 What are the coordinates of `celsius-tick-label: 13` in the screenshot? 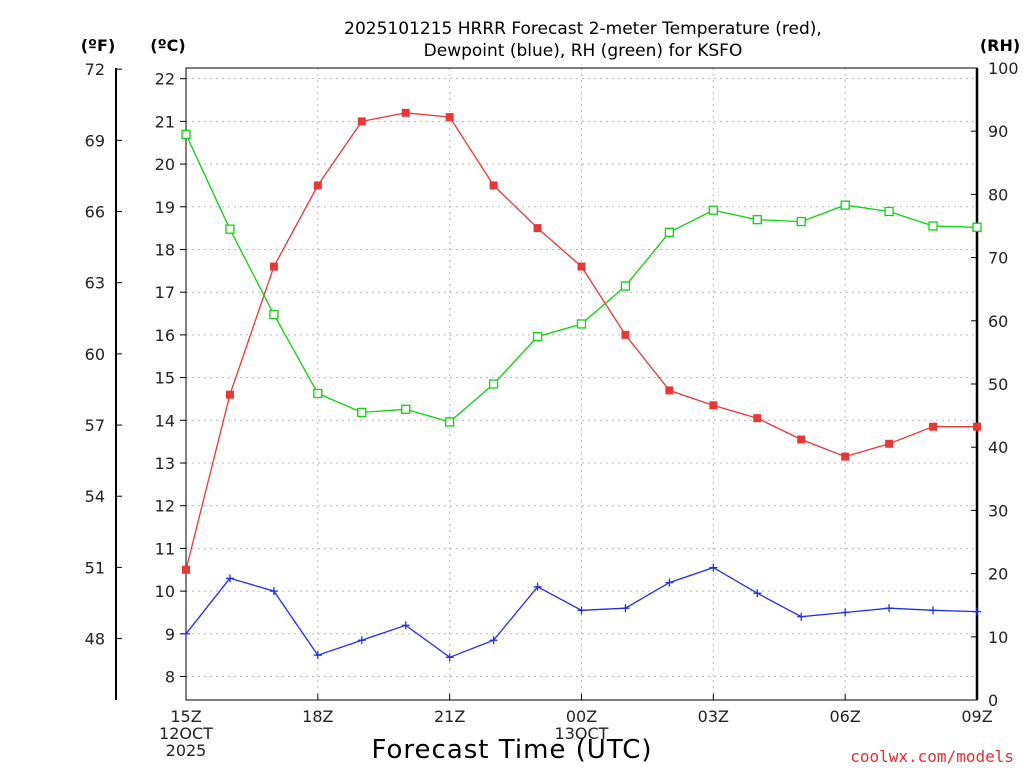 It's located at (165, 463).